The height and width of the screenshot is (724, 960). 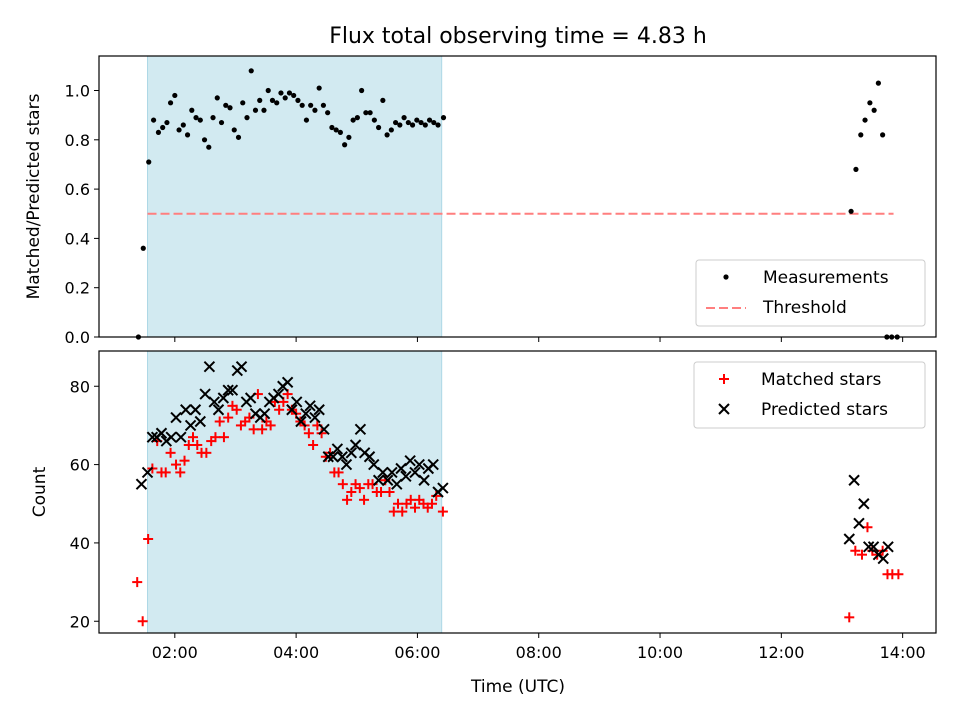 What do you see at coordinates (903, 652) in the screenshot?
I see `x-tick-label: 14:00` at bounding box center [903, 652].